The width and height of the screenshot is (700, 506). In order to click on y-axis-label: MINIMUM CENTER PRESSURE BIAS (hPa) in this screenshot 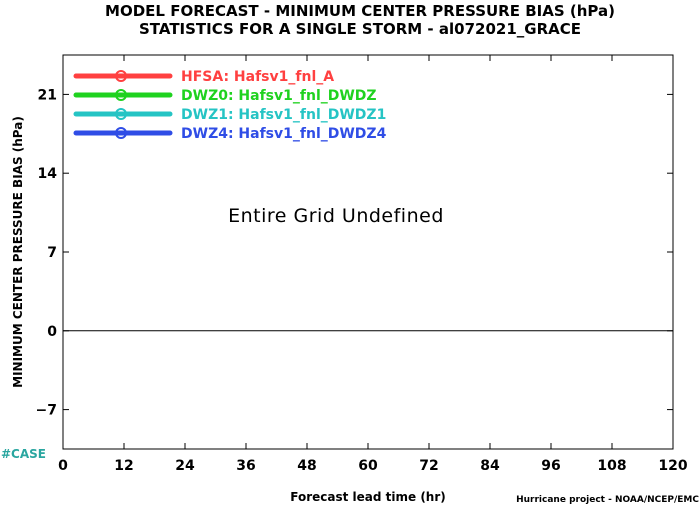, I will do `click(18, 252)`.